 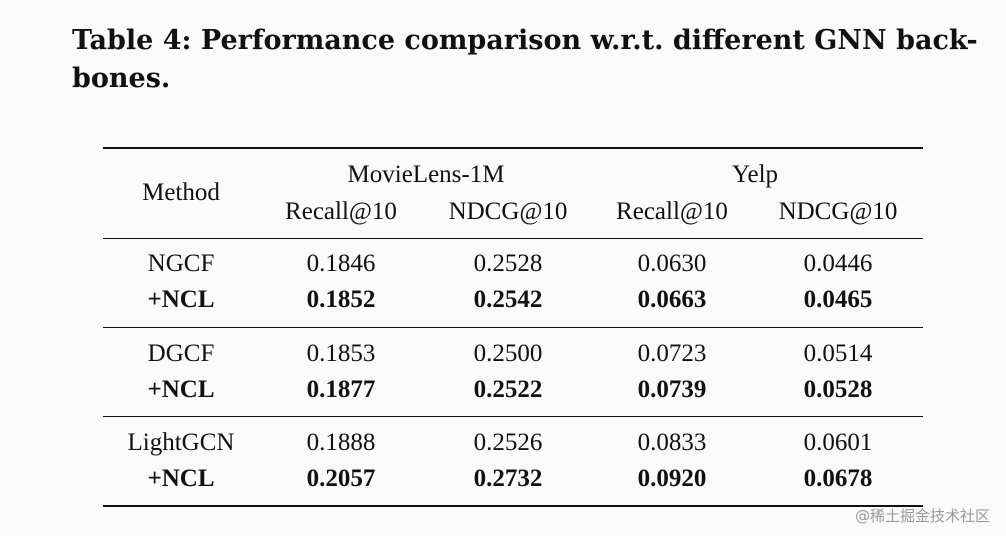 I want to click on table-cell: 0.0601, so click(x=838, y=442).